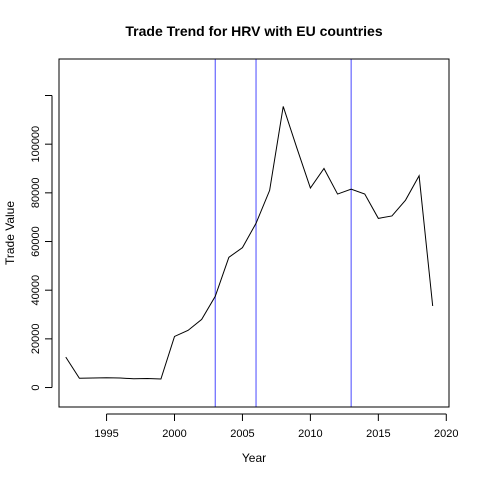 Image resolution: width=480 pixels, height=480 pixels. I want to click on y-tick-label-0: 0, so click(36, 387).